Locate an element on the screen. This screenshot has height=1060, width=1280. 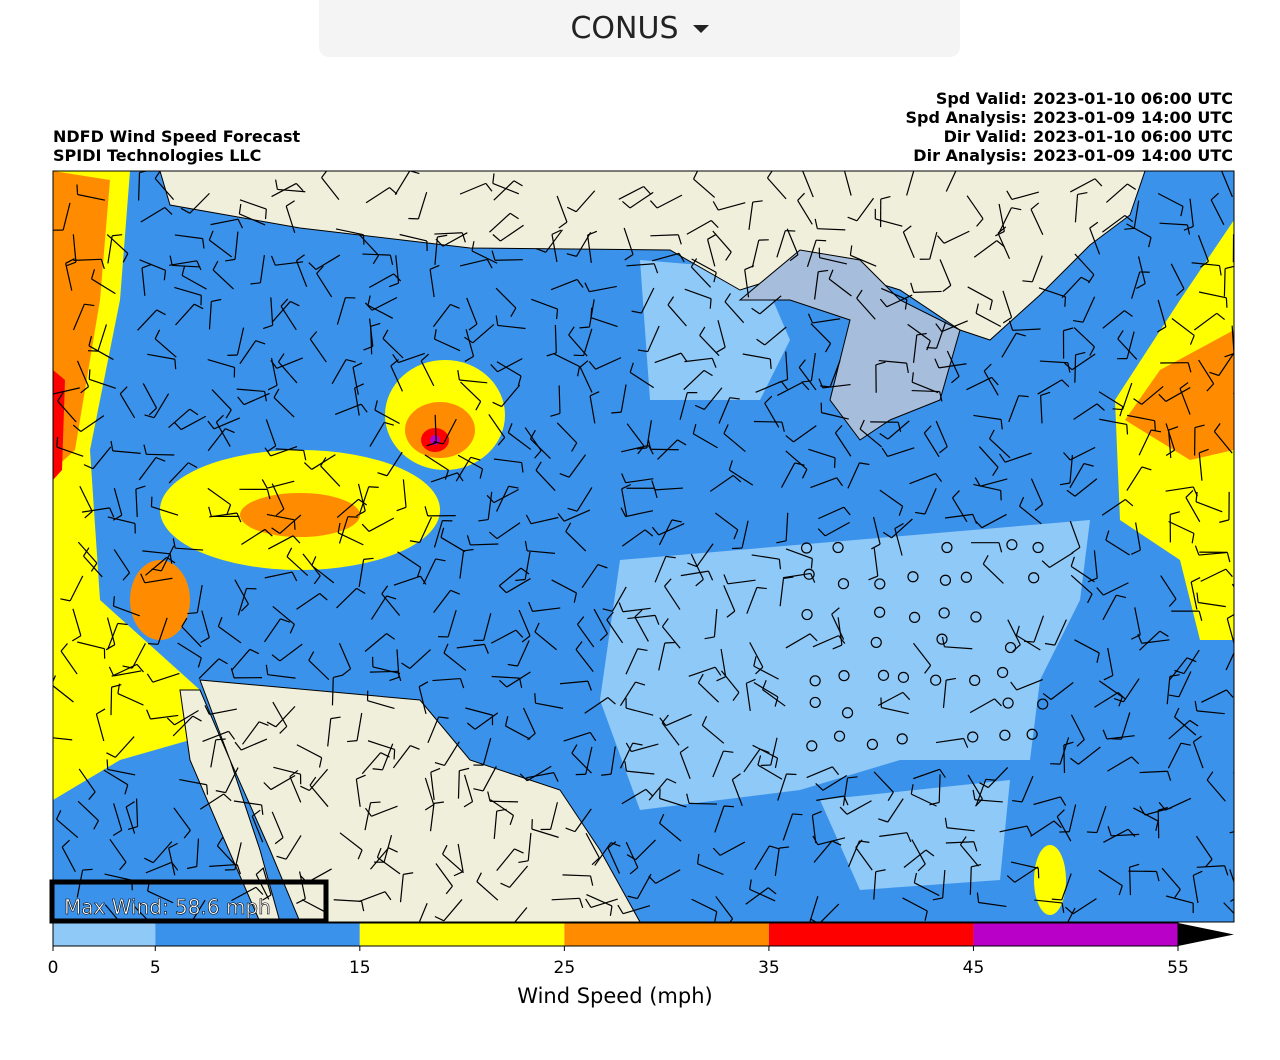
region-label: CONUS is located at coordinates (624, 28).